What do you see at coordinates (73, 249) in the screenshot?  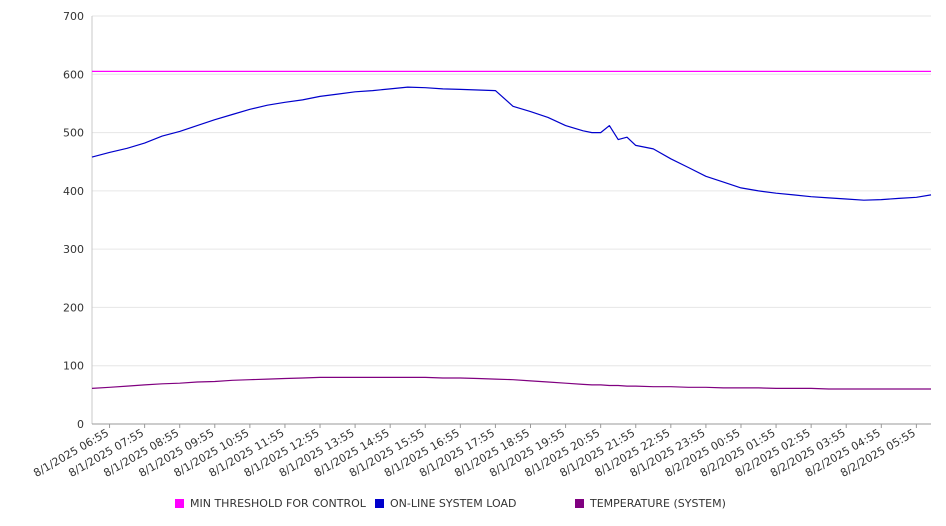 I see `y-tick-label: 300` at bounding box center [73, 249].